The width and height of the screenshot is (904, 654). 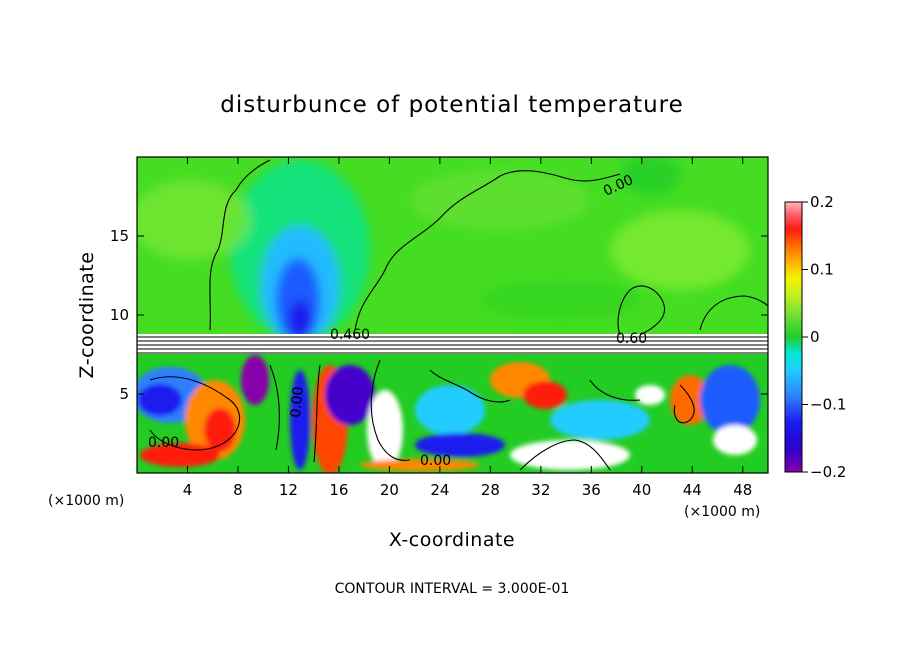 What do you see at coordinates (86, 501) in the screenshot?
I see `x-unit-left: (×1000 m)` at bounding box center [86, 501].